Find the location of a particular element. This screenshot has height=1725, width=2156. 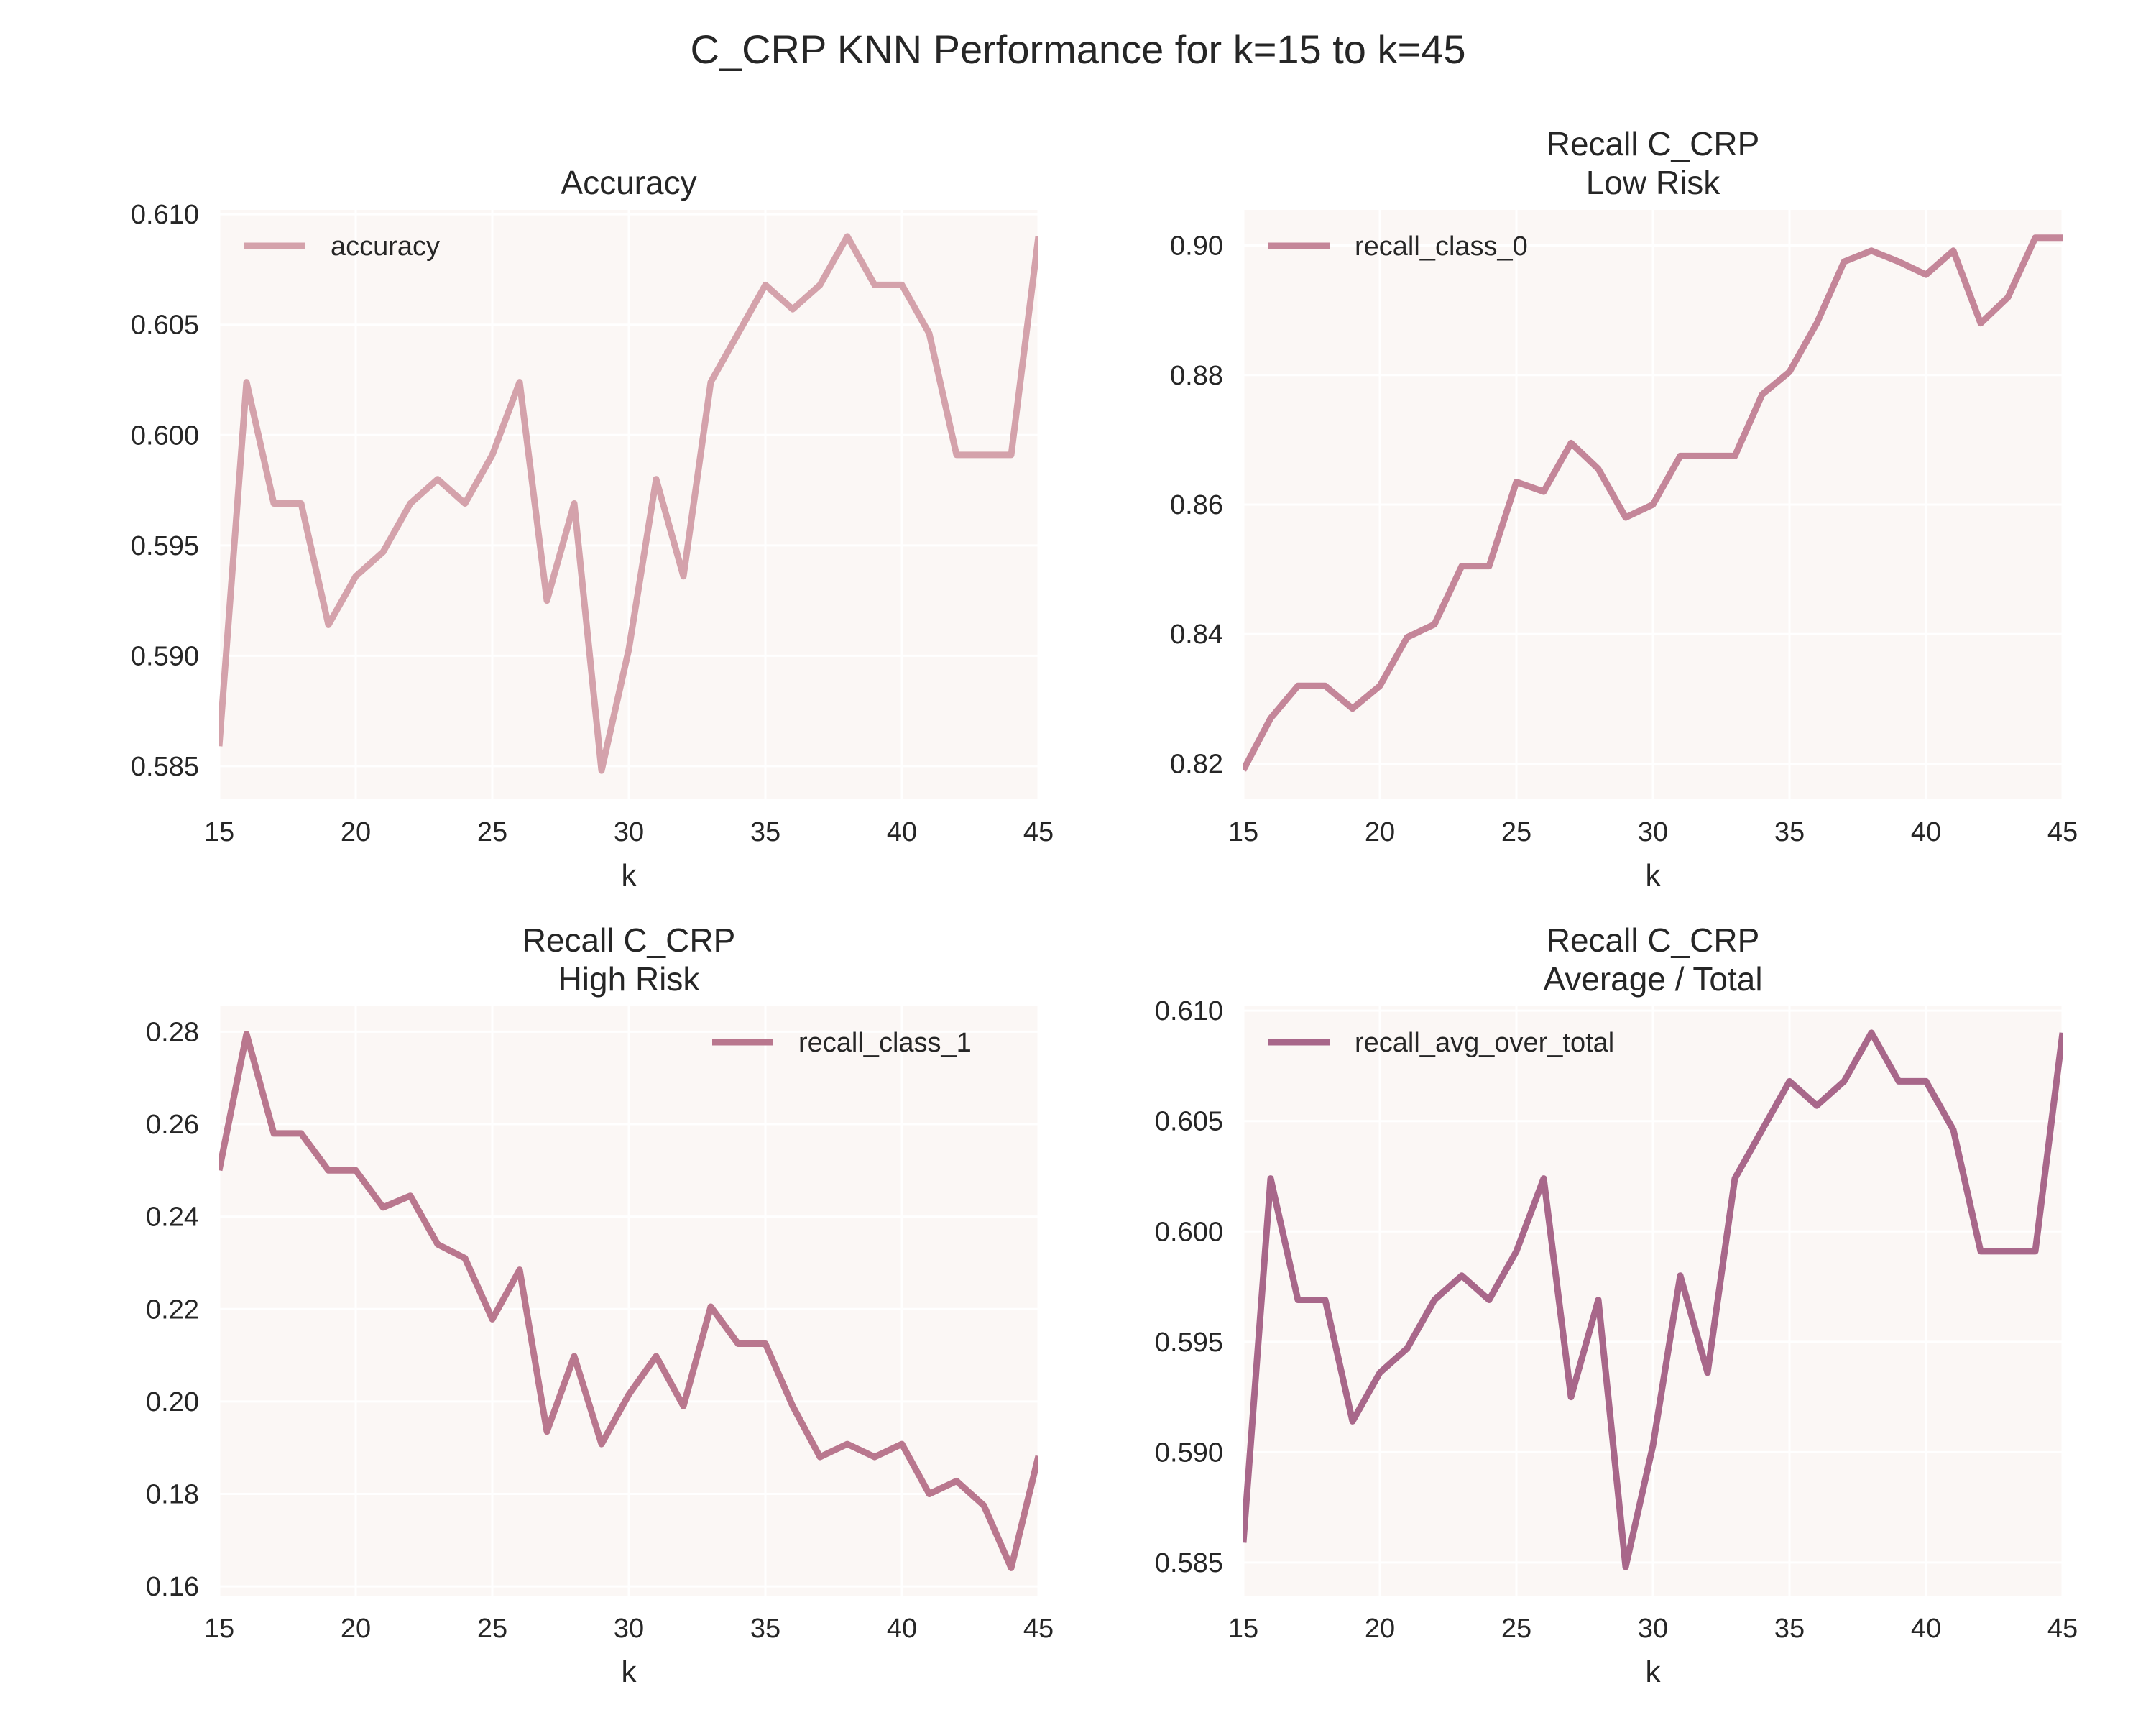

accuracy-x-tick-label: 20 is located at coordinates (356, 832).